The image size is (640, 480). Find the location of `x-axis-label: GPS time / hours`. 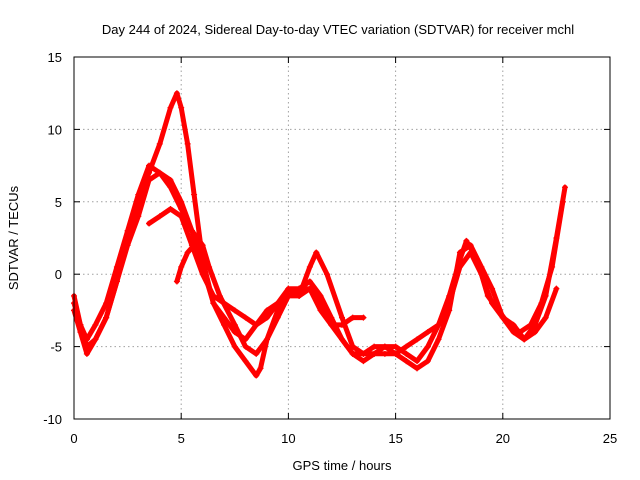

x-axis-label: GPS time / hours is located at coordinates (342, 465).